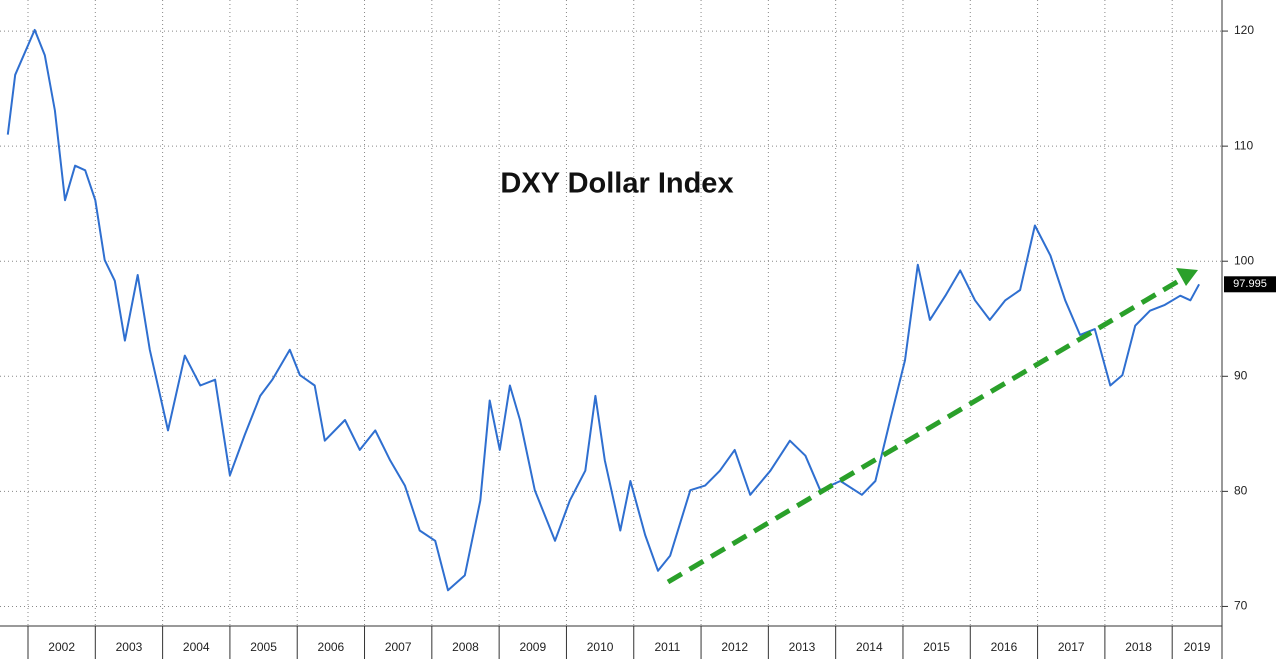 Image resolution: width=1280 pixels, height=659 pixels. I want to click on x-tick-label: 2012, so click(734, 647).